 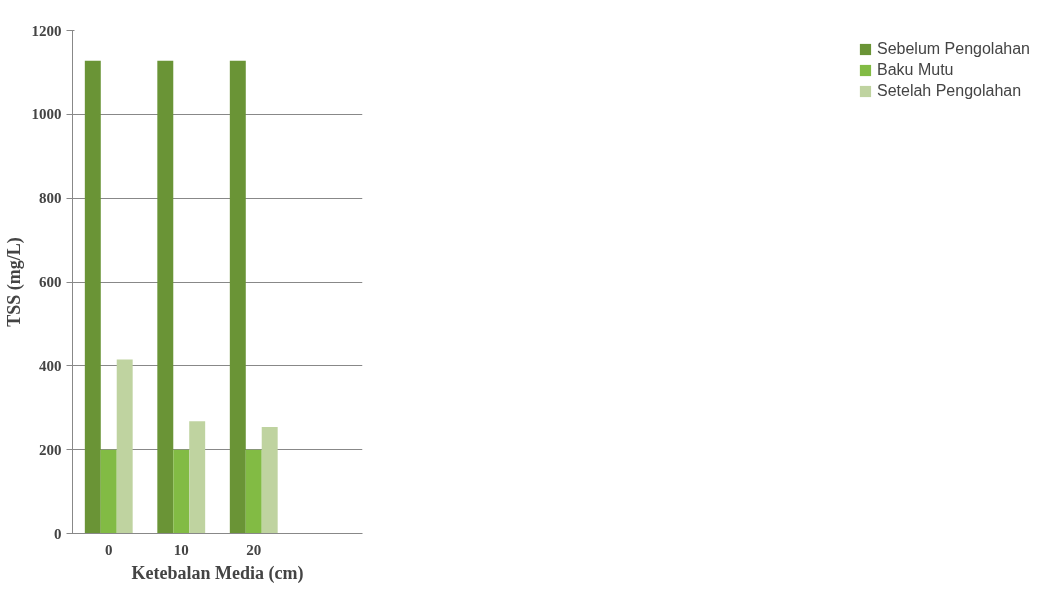 What do you see at coordinates (949, 91) in the screenshot?
I see `legend-label: Setelah Pengolahan` at bounding box center [949, 91].